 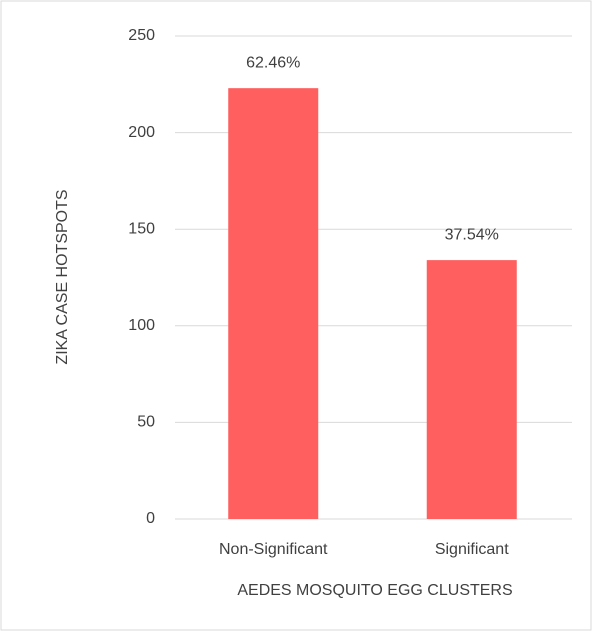 What do you see at coordinates (472, 549) in the screenshot?
I see `x-tick-label: Significant` at bounding box center [472, 549].